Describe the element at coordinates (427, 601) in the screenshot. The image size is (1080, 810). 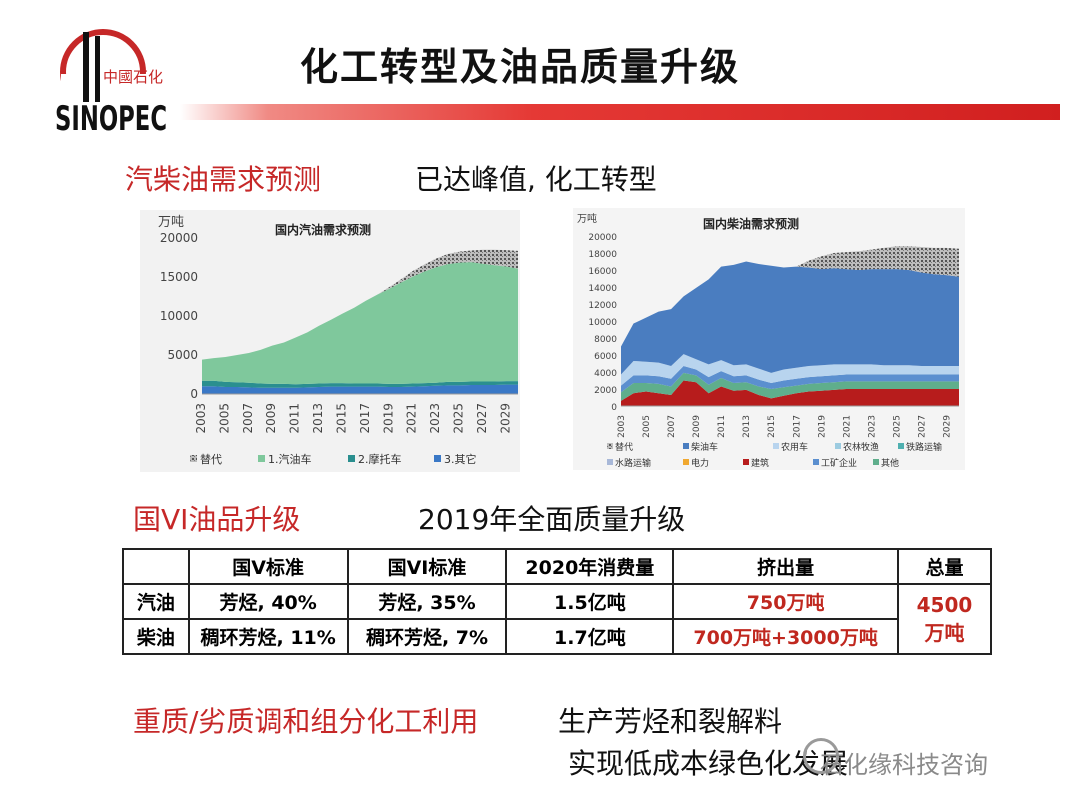
I see `table-cell: 芳烃, 35%` at that location.